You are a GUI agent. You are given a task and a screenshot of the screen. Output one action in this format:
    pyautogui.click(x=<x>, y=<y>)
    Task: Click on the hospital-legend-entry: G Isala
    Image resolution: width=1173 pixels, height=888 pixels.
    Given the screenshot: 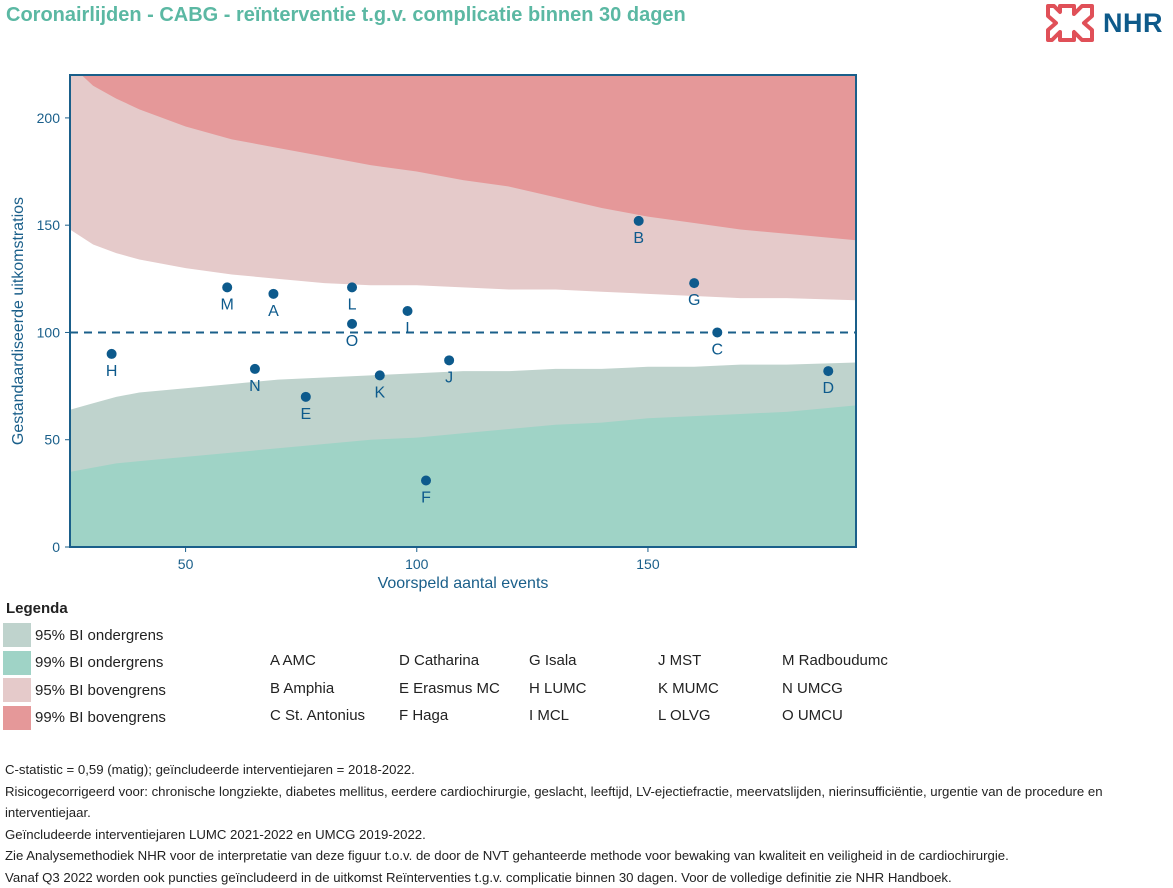 What is the action you would take?
    pyautogui.click(x=553, y=660)
    